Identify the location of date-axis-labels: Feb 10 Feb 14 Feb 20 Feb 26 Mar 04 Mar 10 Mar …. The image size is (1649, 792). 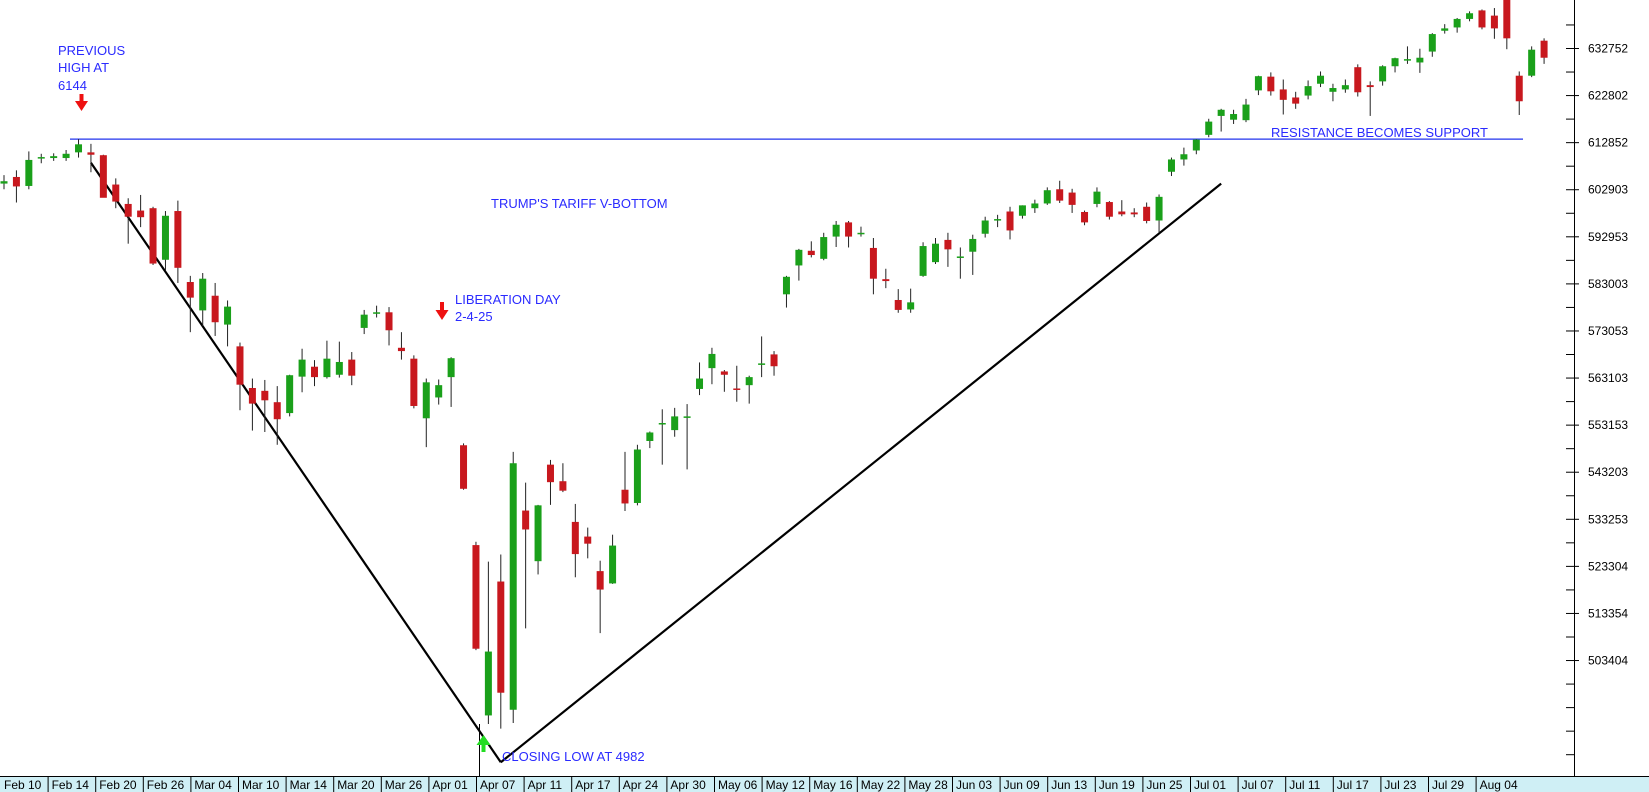
(761, 784).